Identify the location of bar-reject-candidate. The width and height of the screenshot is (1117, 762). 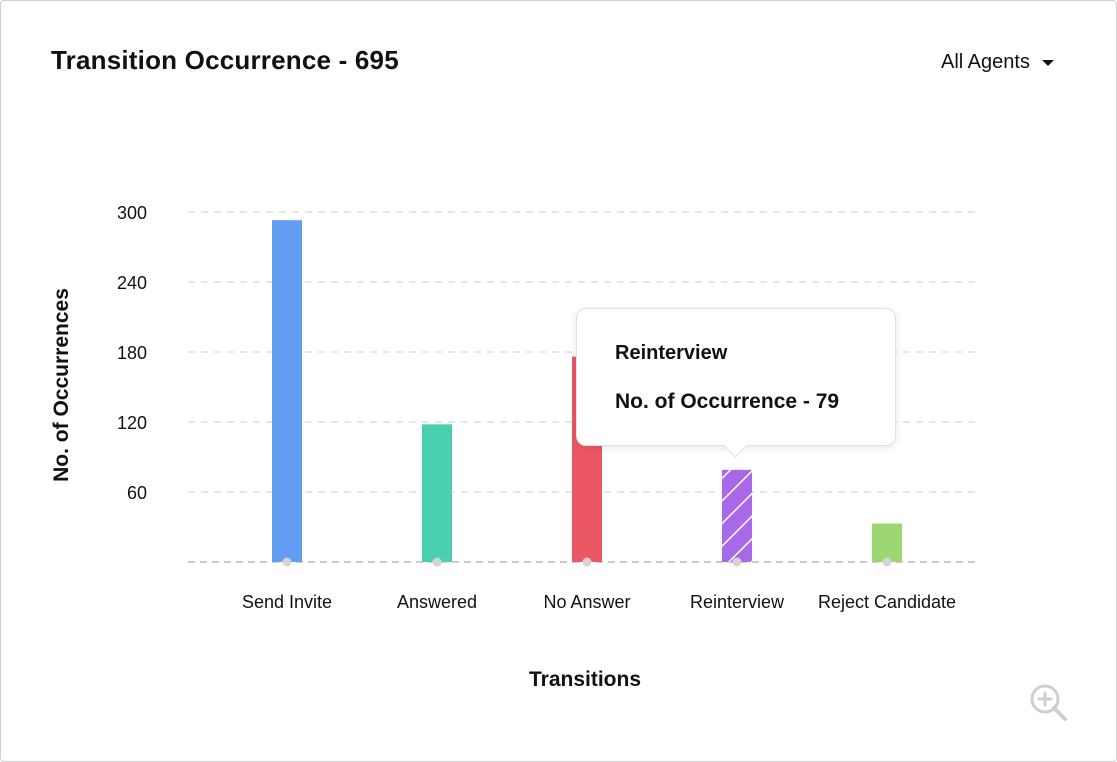
(887, 543).